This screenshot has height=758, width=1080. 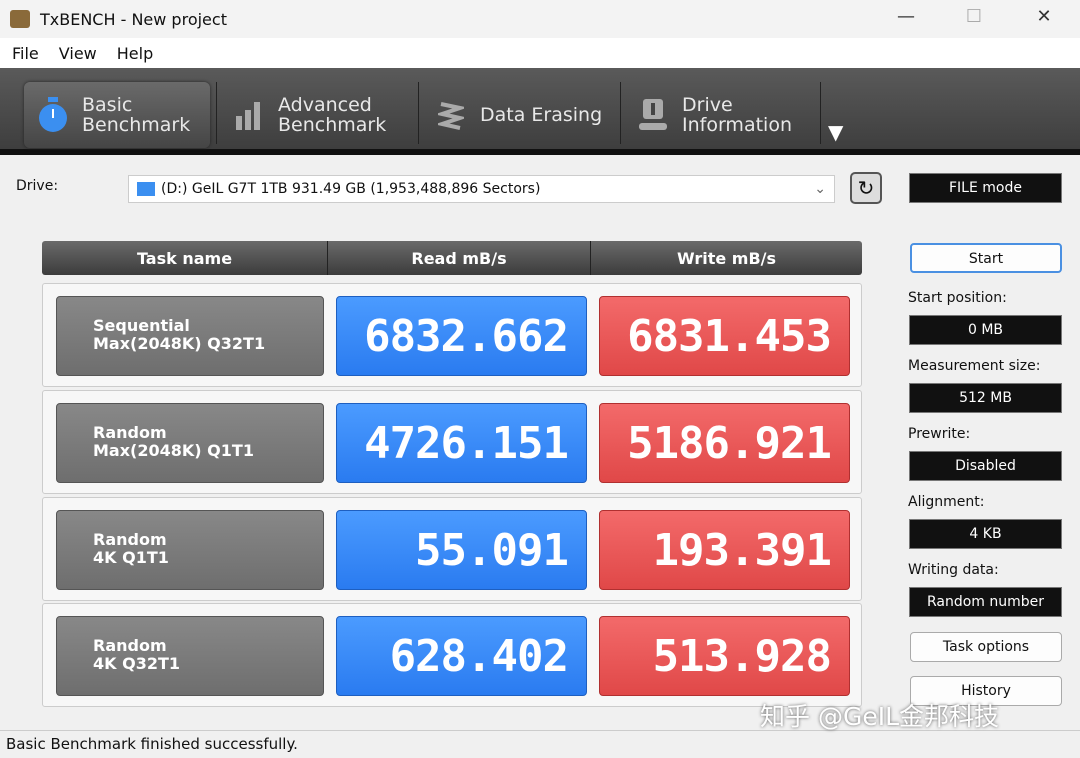 I want to click on header-task-name: Task name, so click(x=185, y=258).